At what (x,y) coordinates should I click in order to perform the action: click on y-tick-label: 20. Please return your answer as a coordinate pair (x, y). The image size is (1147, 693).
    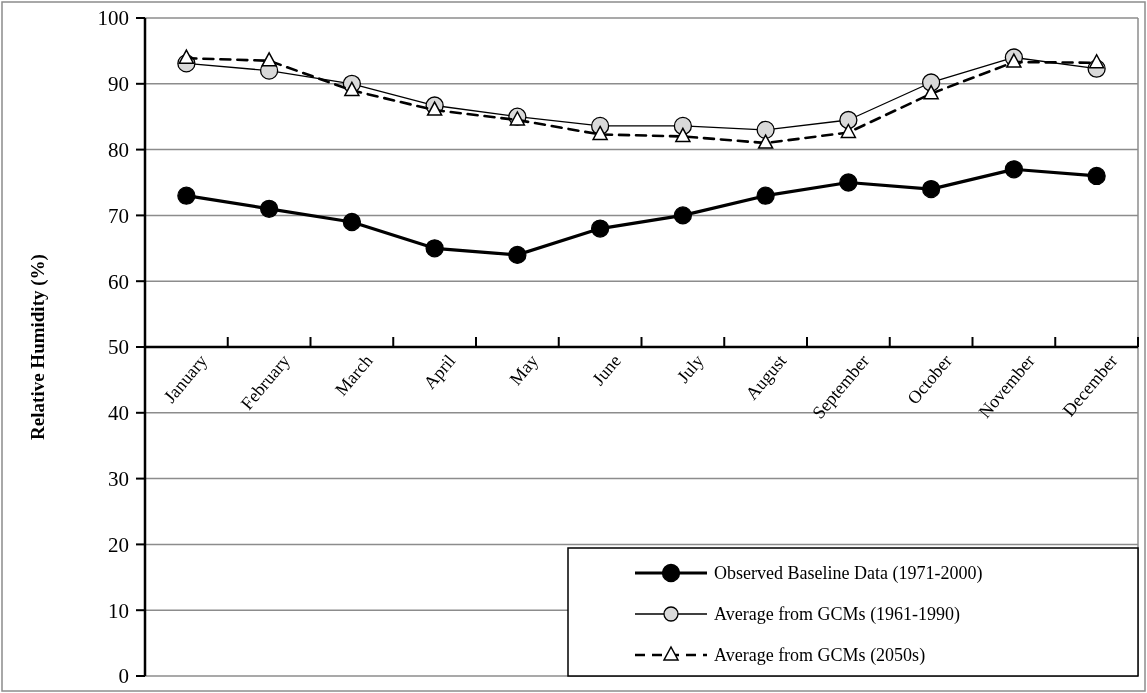
    Looking at the image, I should click on (118, 544).